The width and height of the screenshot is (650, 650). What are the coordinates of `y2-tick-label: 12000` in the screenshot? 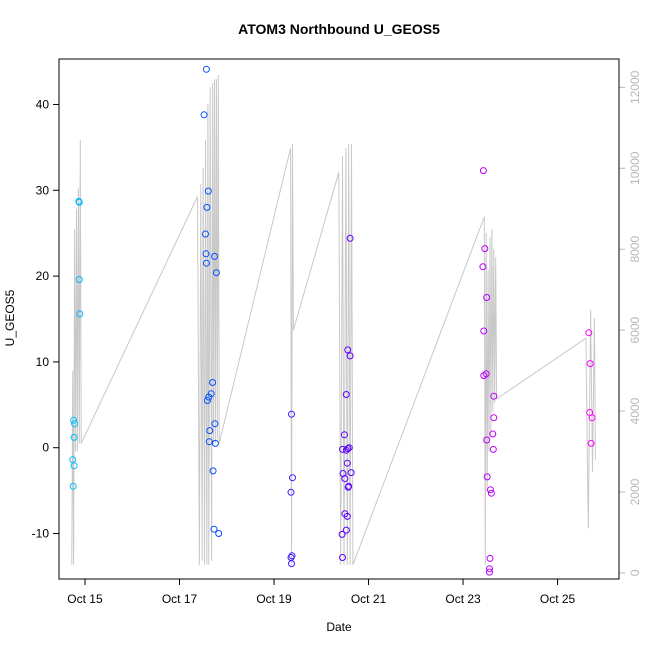 It's located at (635, 87).